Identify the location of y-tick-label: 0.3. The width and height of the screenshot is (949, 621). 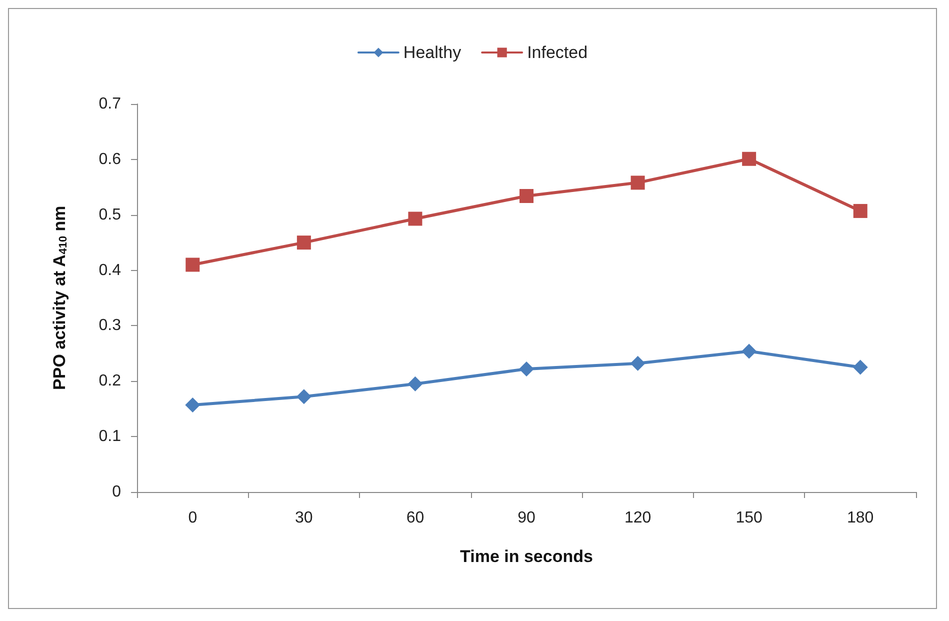
(110, 325).